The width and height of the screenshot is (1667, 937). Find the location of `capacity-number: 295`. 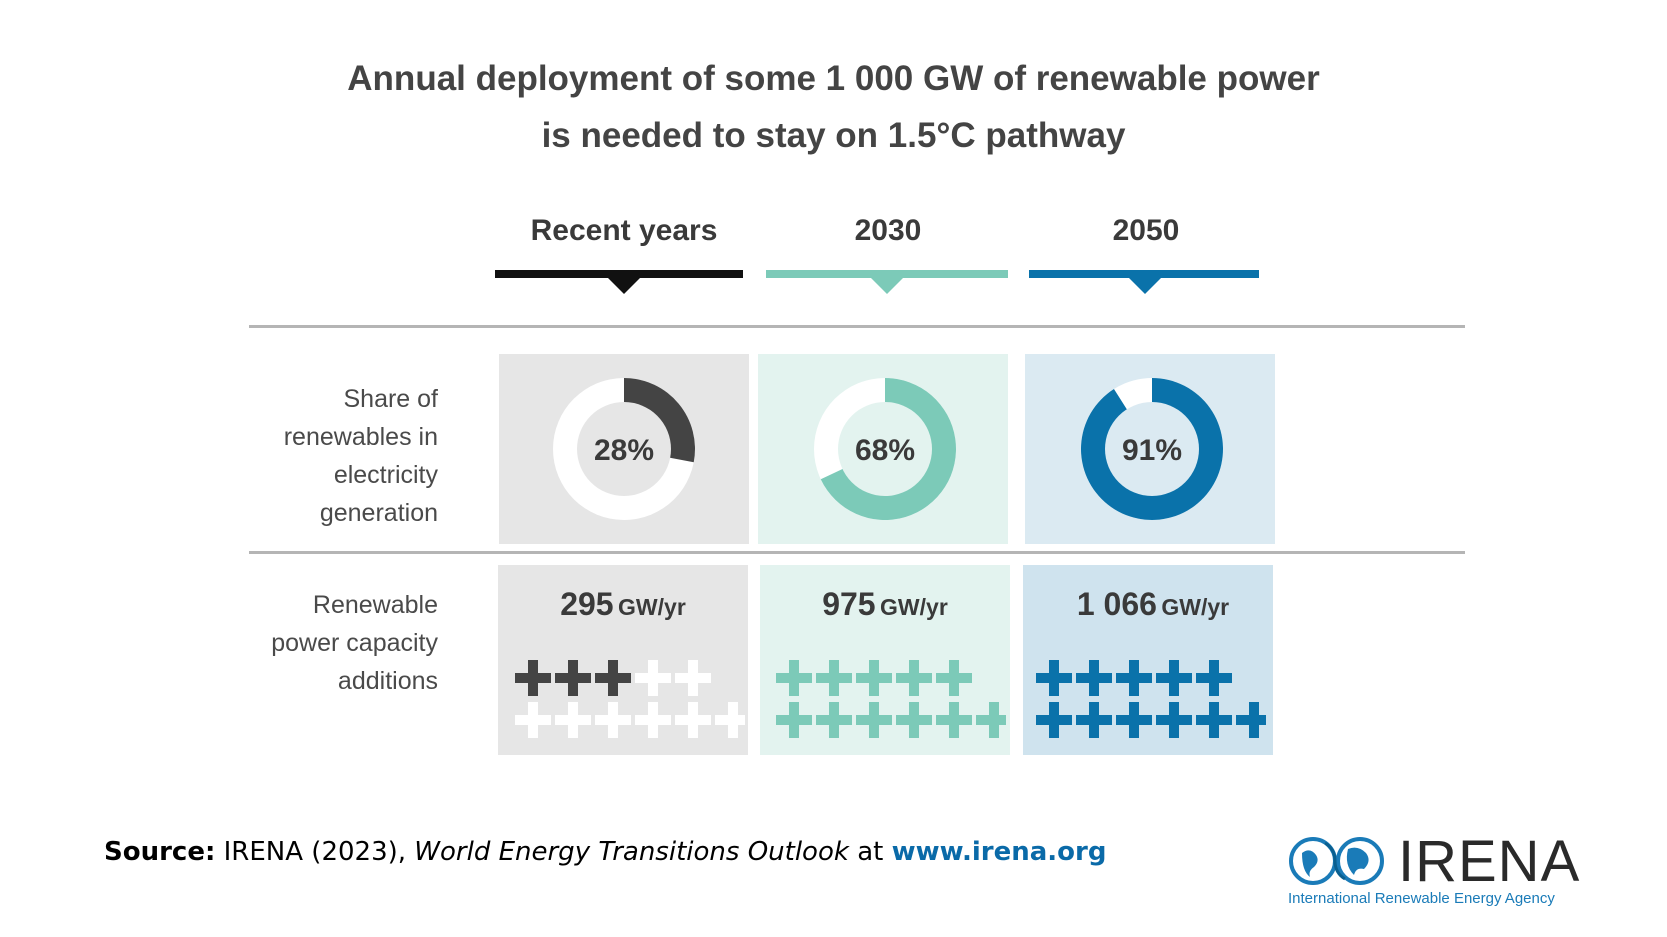

capacity-number: 295 is located at coordinates (587, 604).